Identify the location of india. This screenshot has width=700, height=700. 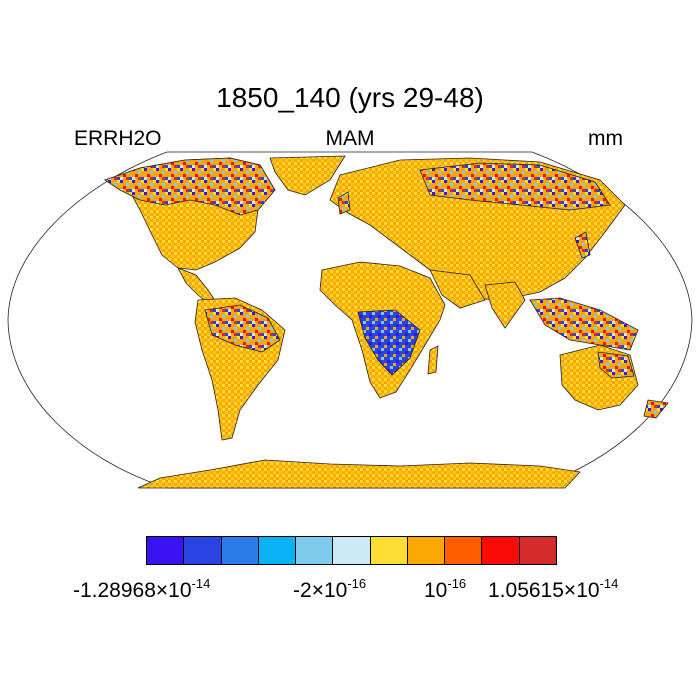
(505, 305).